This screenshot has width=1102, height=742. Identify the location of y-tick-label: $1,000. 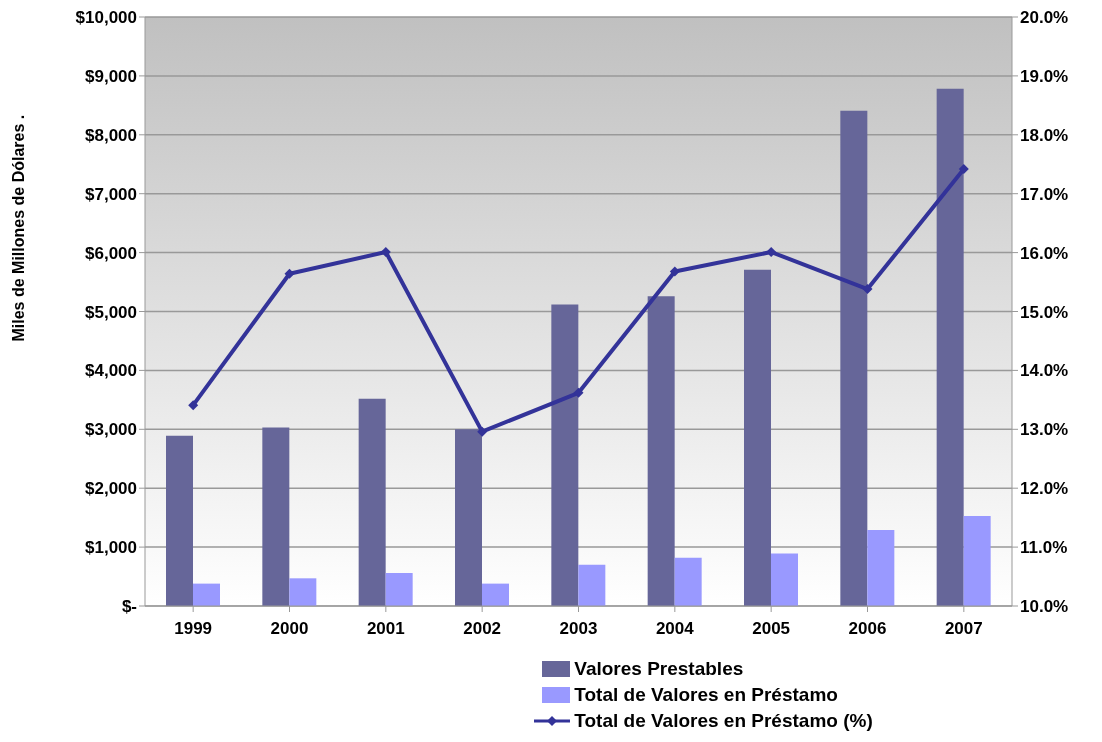
(111, 548).